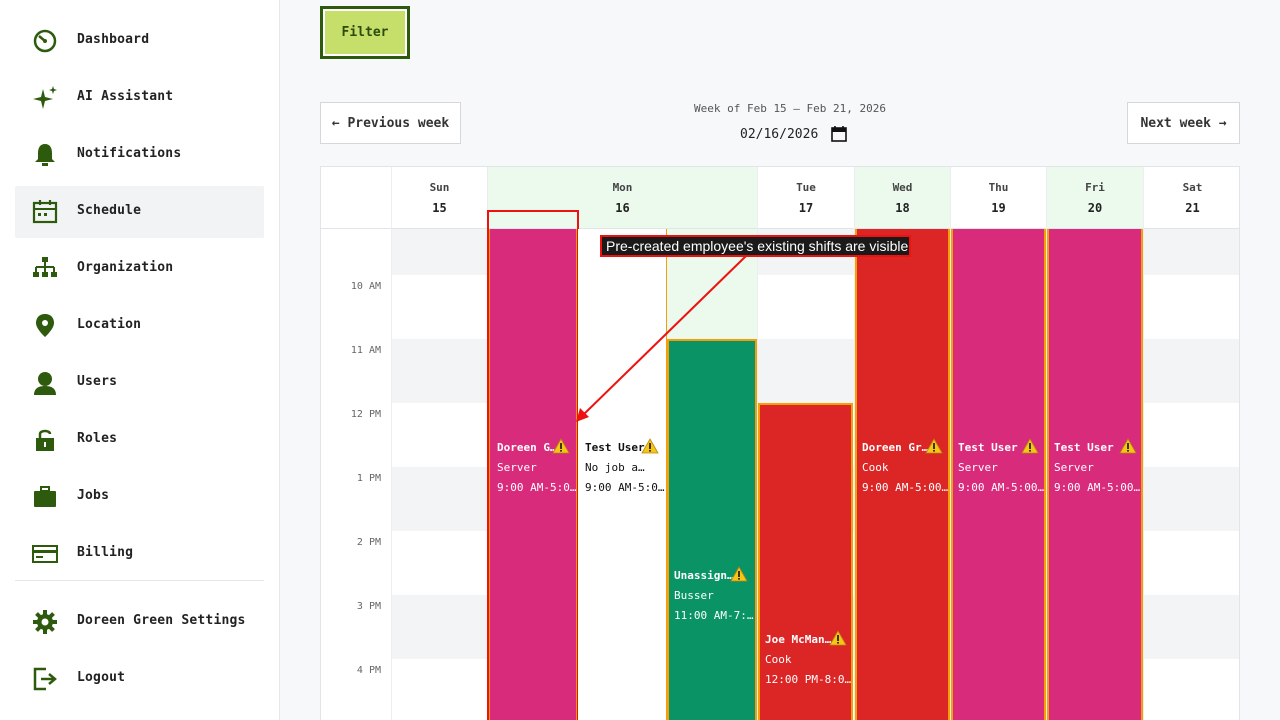  Describe the element at coordinates (439, 208) in the screenshot. I see `day-number: 15` at that location.